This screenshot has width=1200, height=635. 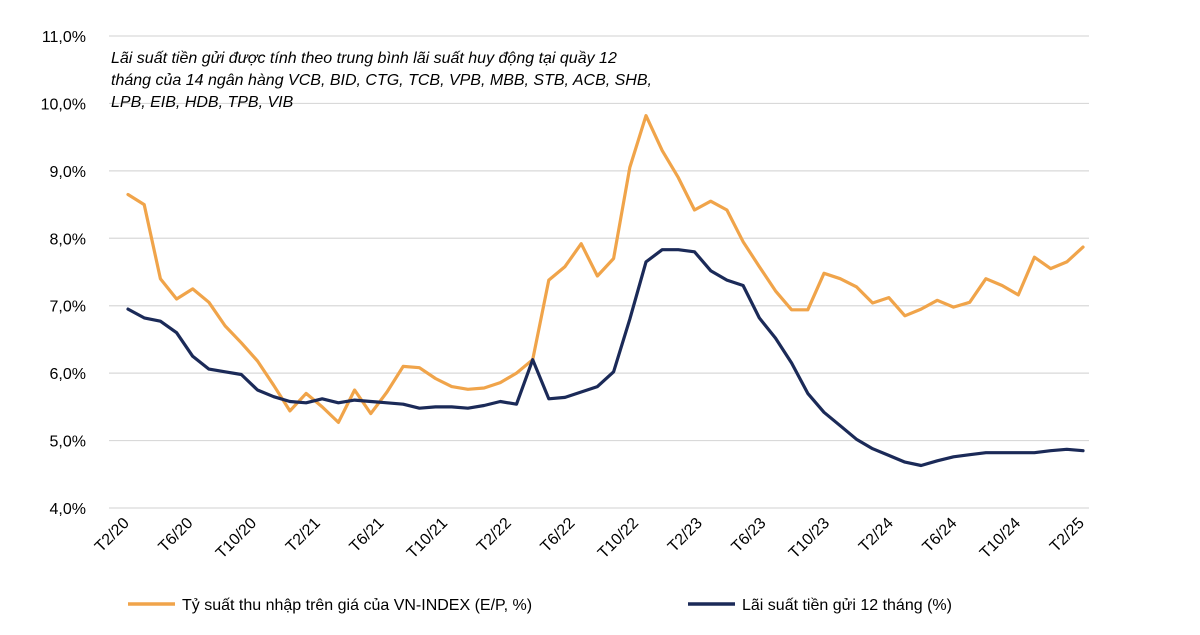 I want to click on x-tick-label: T6/23, so click(x=749, y=535).